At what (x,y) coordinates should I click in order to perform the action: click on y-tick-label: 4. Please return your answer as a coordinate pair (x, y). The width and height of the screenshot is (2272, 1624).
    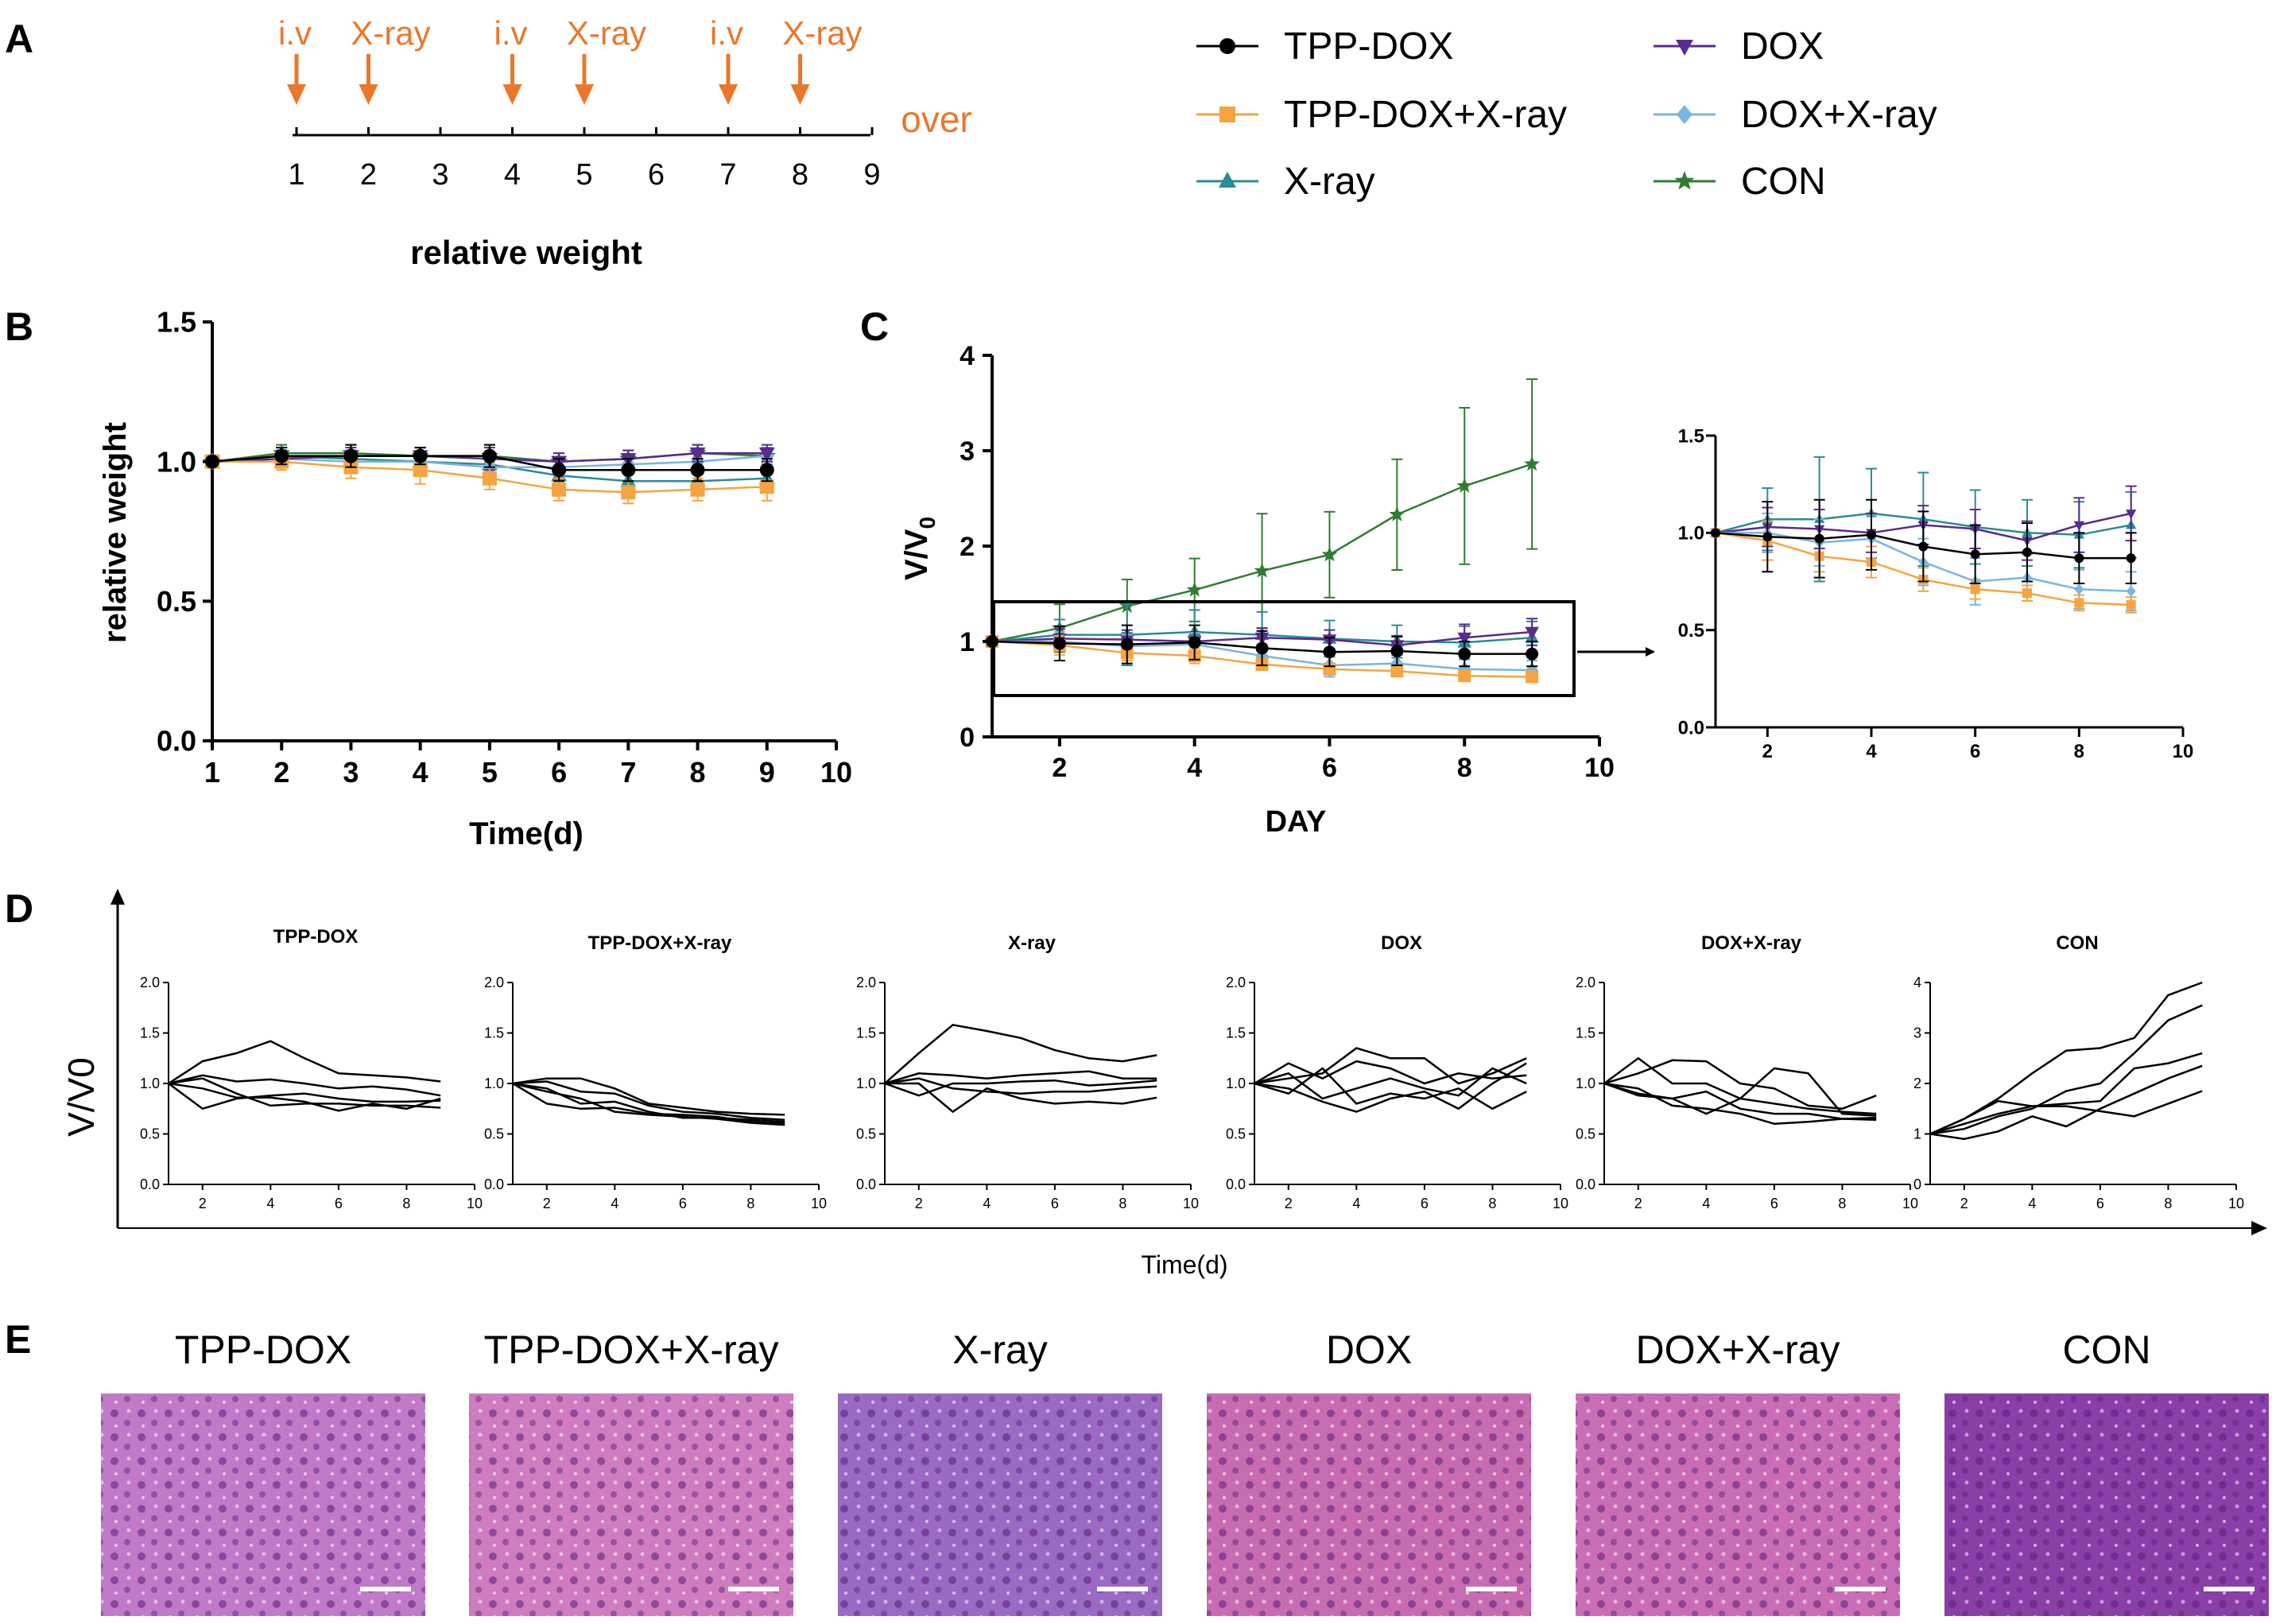
    Looking at the image, I should click on (1917, 982).